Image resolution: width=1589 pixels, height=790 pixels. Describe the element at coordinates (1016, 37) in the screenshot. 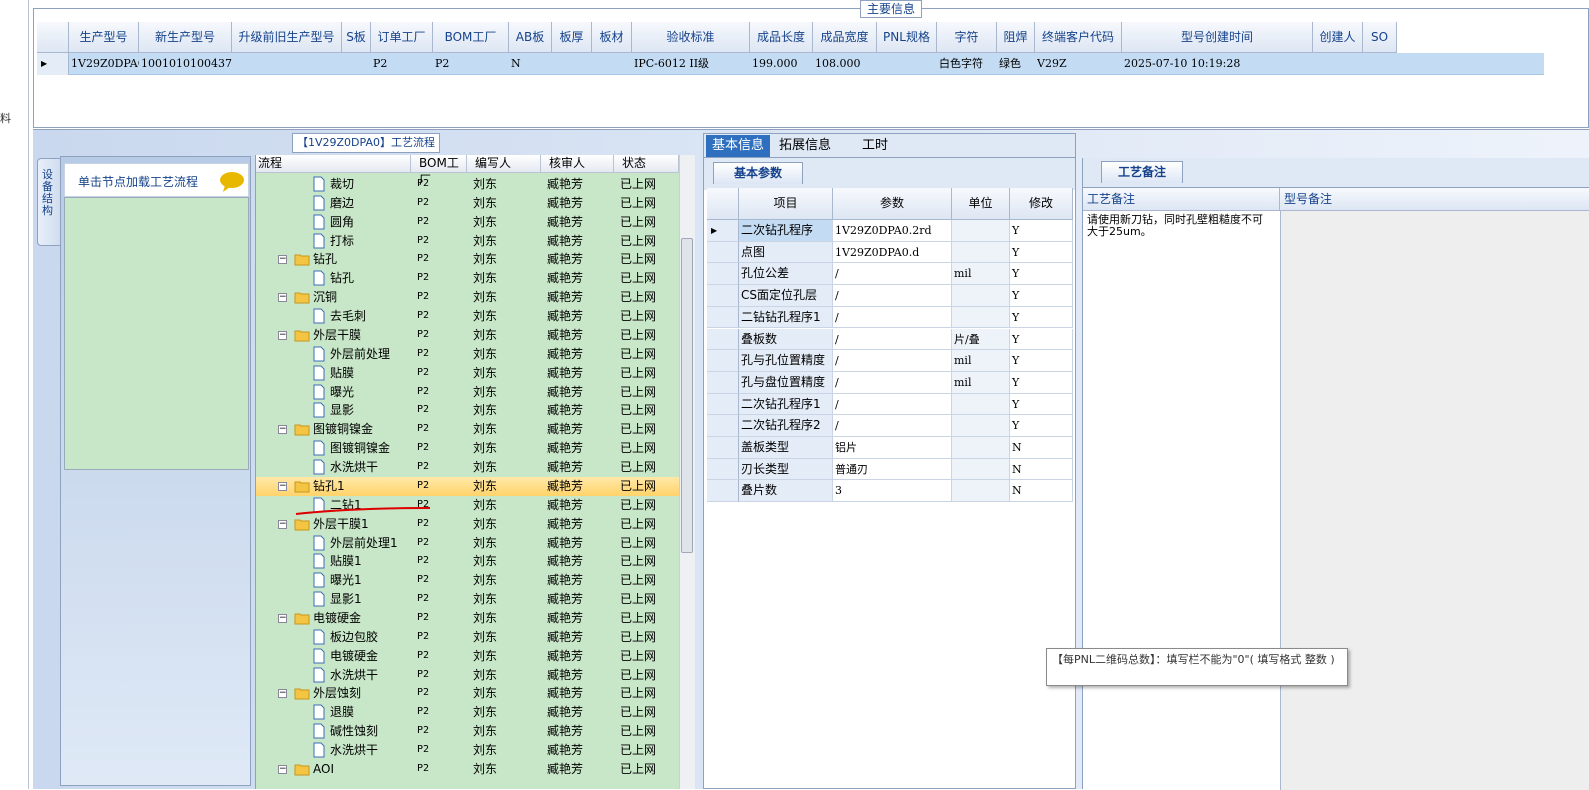

I see `column-header: 阻焊` at that location.